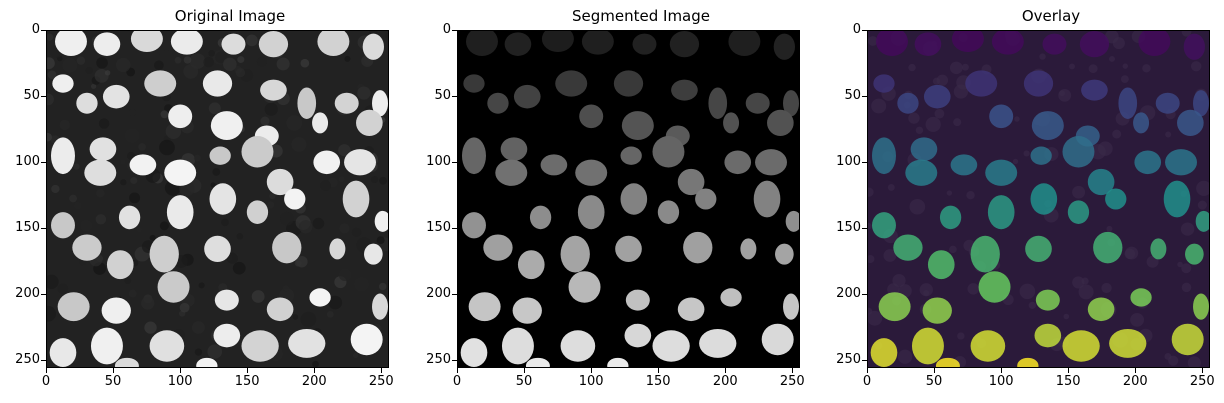  Describe the element at coordinates (524, 381) in the screenshot. I see `x-tick-label: 50` at that location.